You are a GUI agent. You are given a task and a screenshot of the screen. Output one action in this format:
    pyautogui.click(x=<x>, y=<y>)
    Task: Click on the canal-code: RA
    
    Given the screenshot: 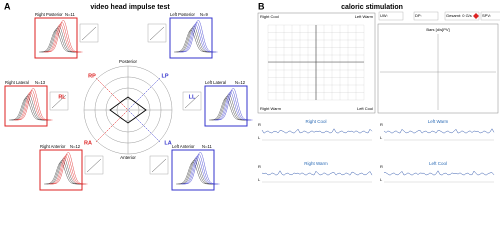 What is the action you would take?
    pyautogui.click(x=88, y=143)
    